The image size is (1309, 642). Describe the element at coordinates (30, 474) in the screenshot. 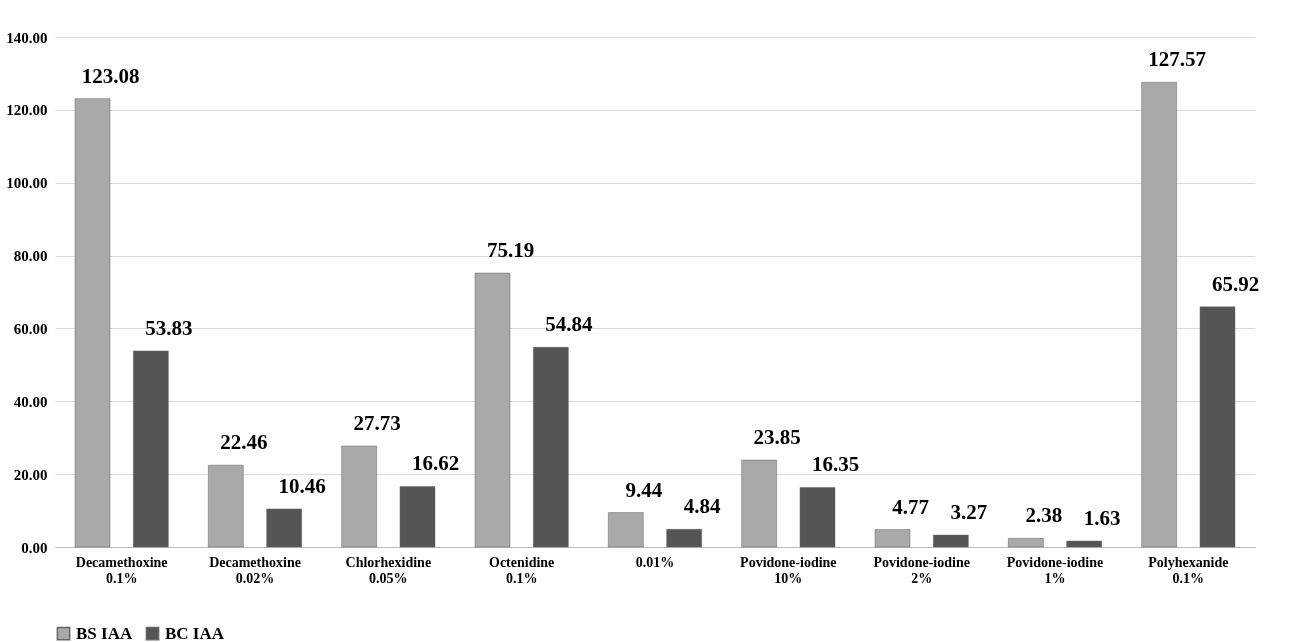

I see `y-tick-label: 20.00` at that location.